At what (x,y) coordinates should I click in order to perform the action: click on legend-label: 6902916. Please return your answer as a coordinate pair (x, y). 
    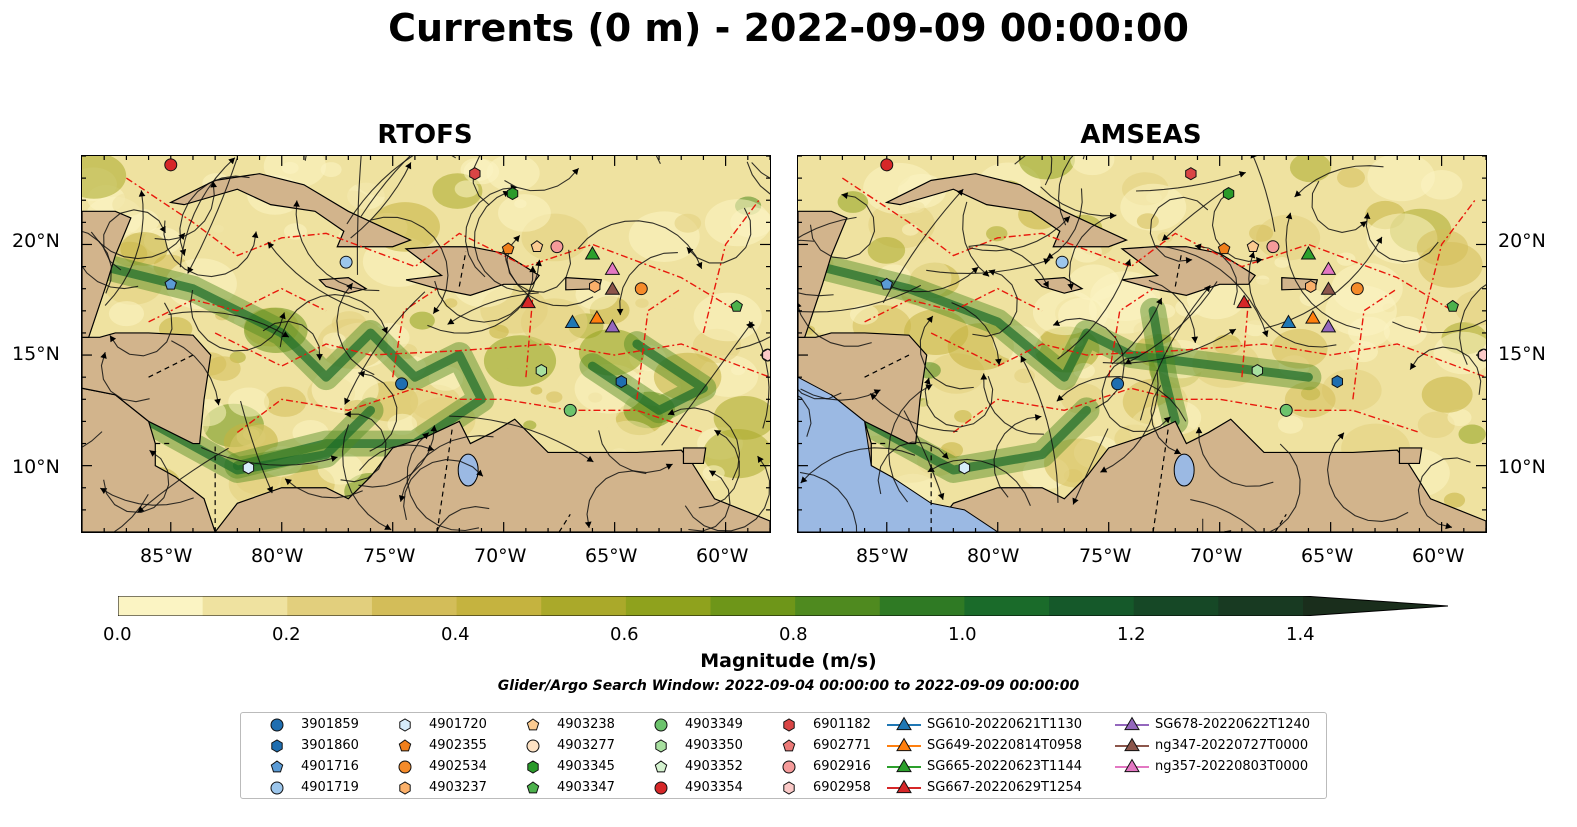
    Looking at the image, I should click on (842, 766).